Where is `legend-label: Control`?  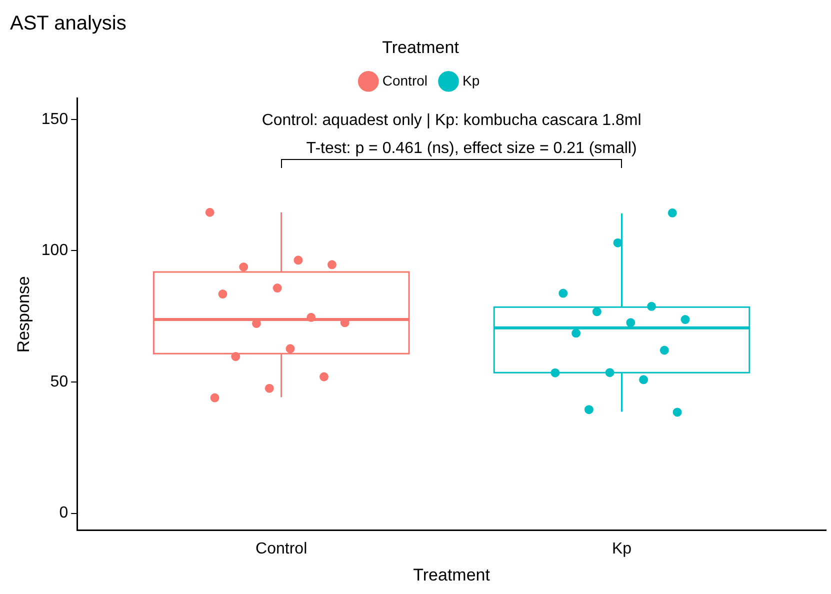
legend-label: Control is located at coordinates (405, 80).